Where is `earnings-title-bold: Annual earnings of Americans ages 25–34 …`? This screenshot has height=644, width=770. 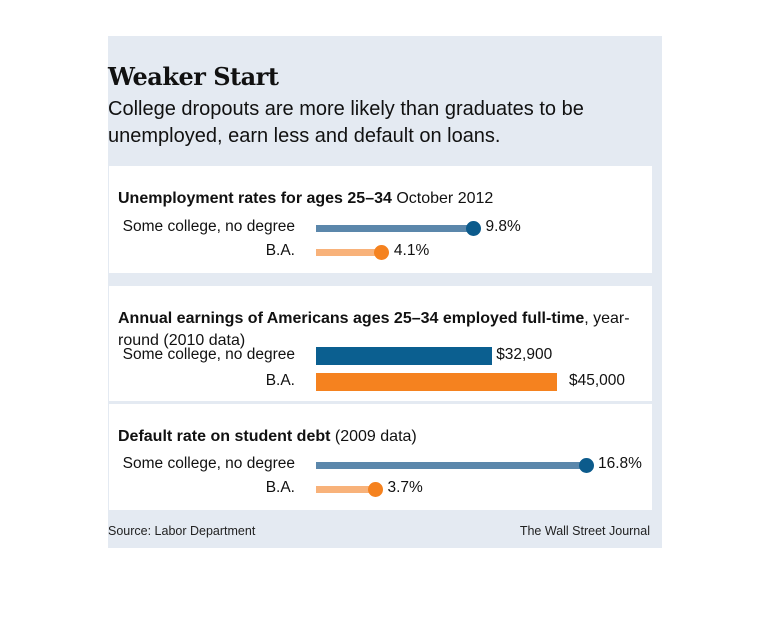 earnings-title-bold: Annual earnings of Americans ages 25–34 … is located at coordinates (351, 318).